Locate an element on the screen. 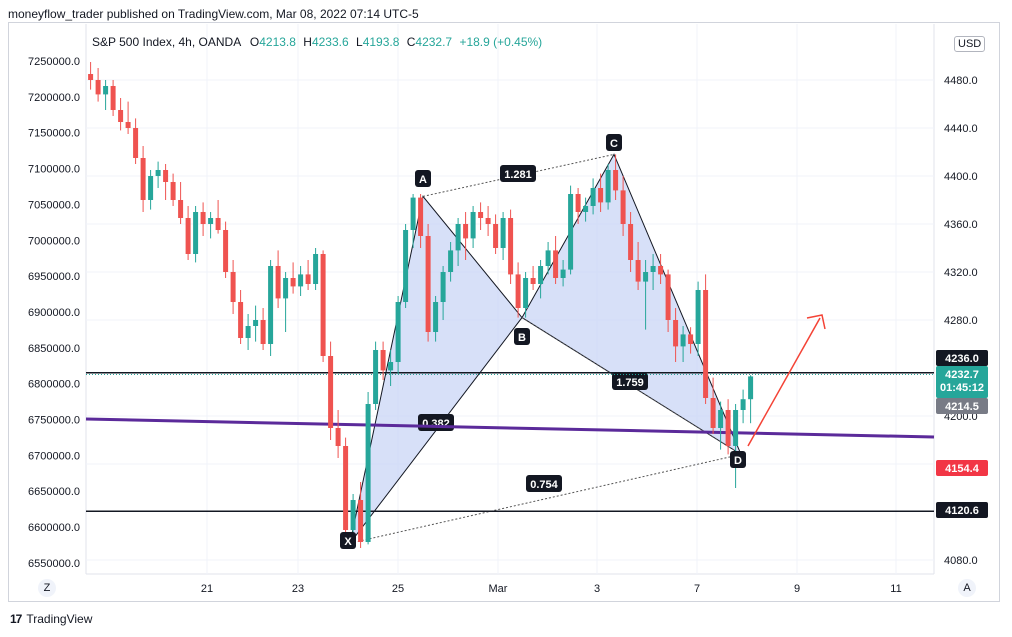 Image resolution: width=1012 pixels, height=637 pixels. right-tick-label: 4280.0 is located at coordinates (961, 321).